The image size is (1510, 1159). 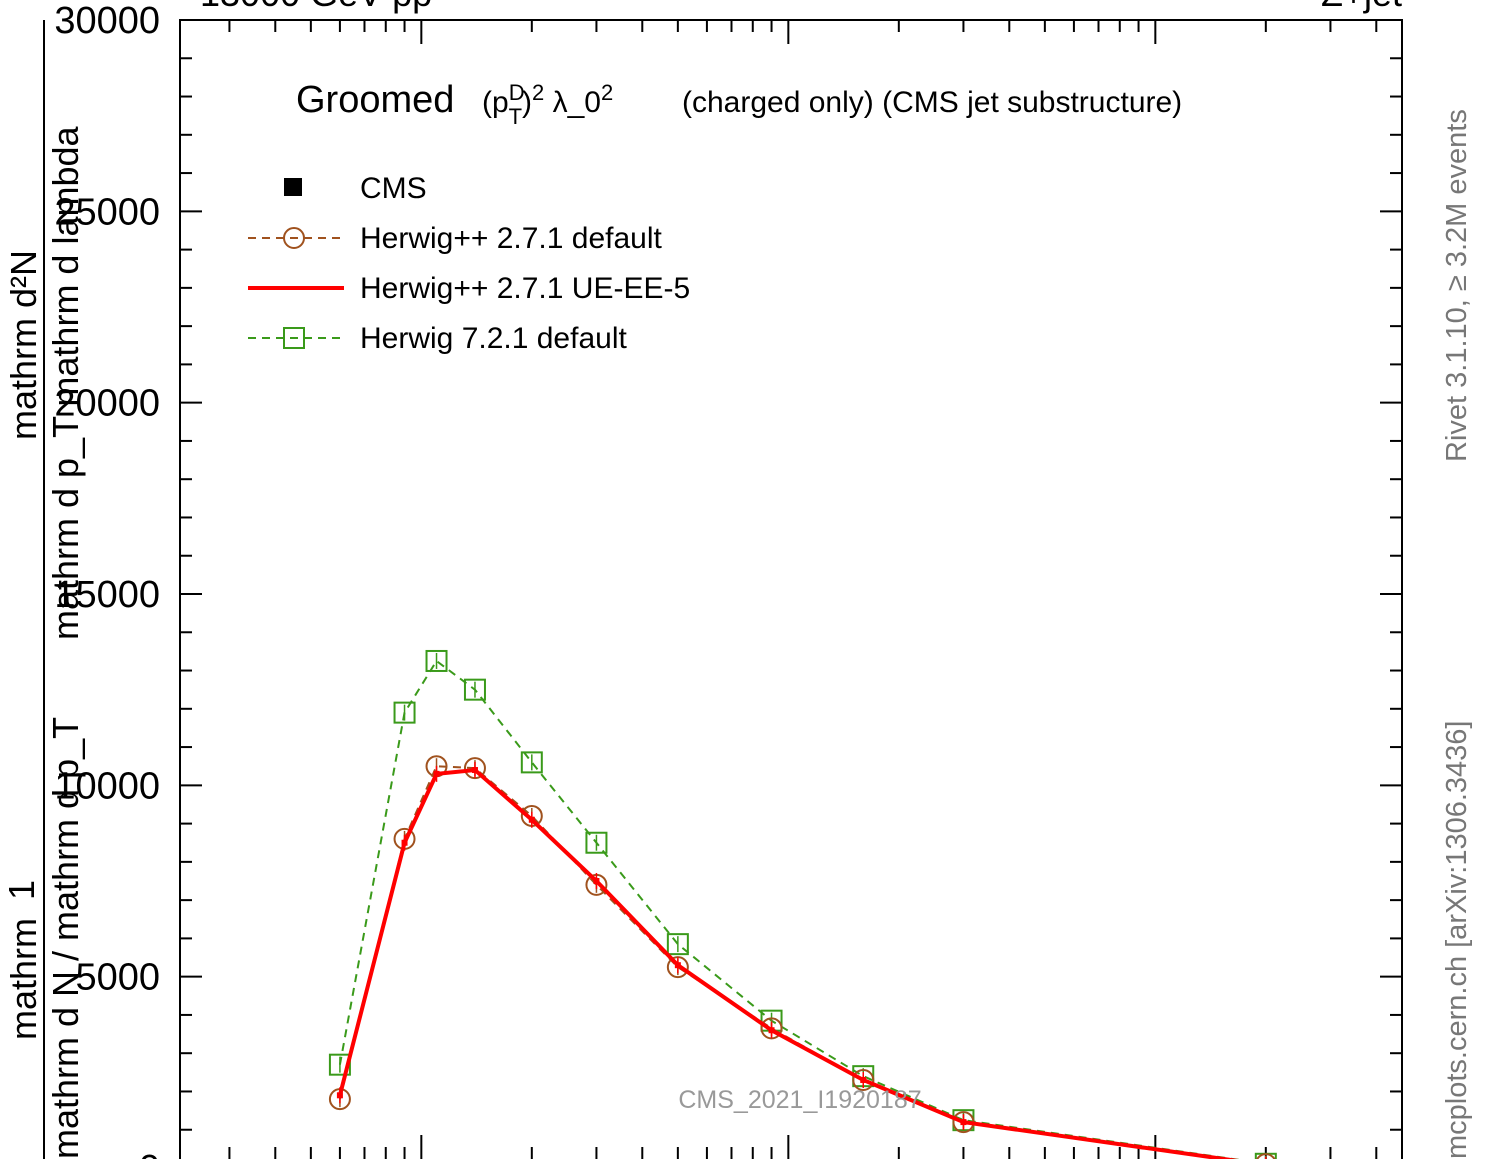 What do you see at coordinates (149, 1153) in the screenshot?
I see `y-tick-label: 0` at bounding box center [149, 1153].